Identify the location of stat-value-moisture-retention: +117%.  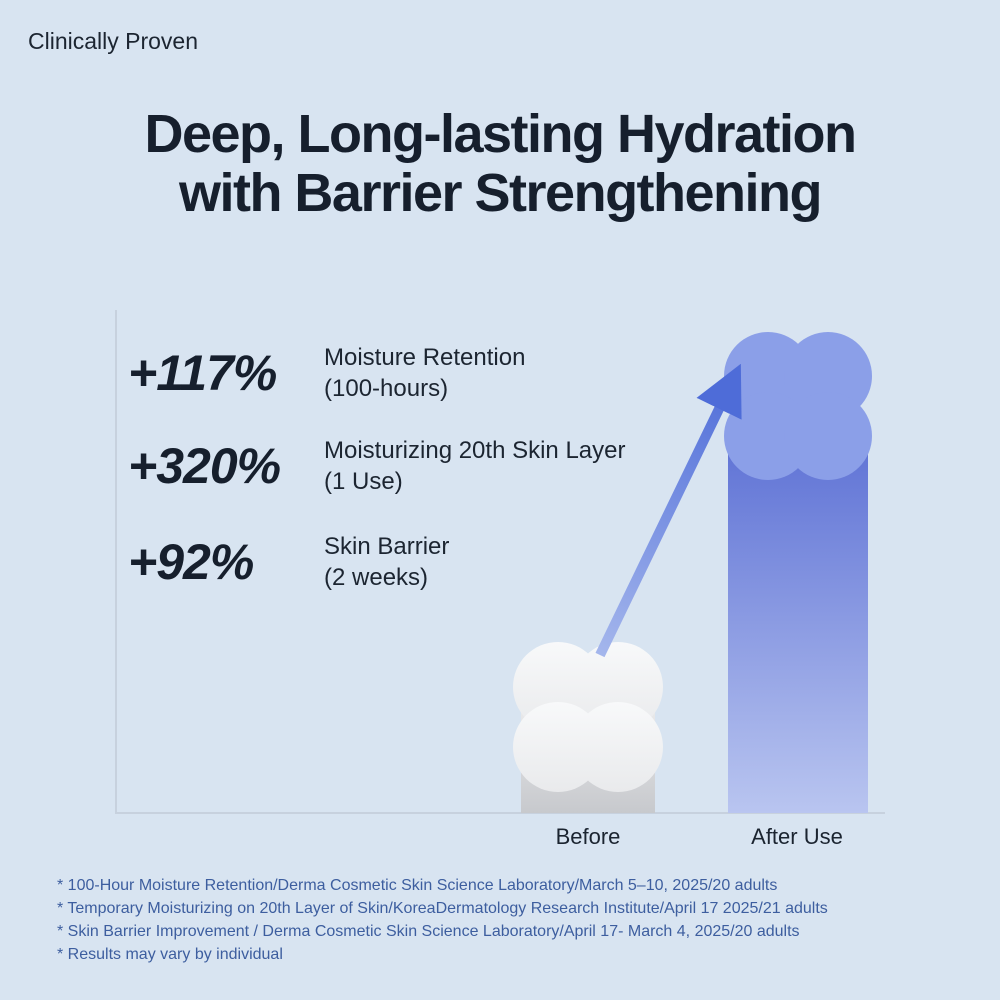
(202, 373).